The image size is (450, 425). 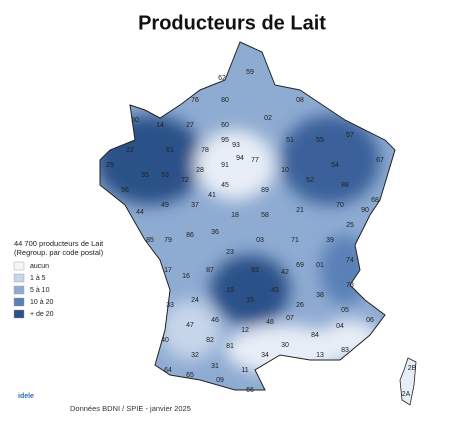 I want to click on department-label: 80, so click(x=225, y=100).